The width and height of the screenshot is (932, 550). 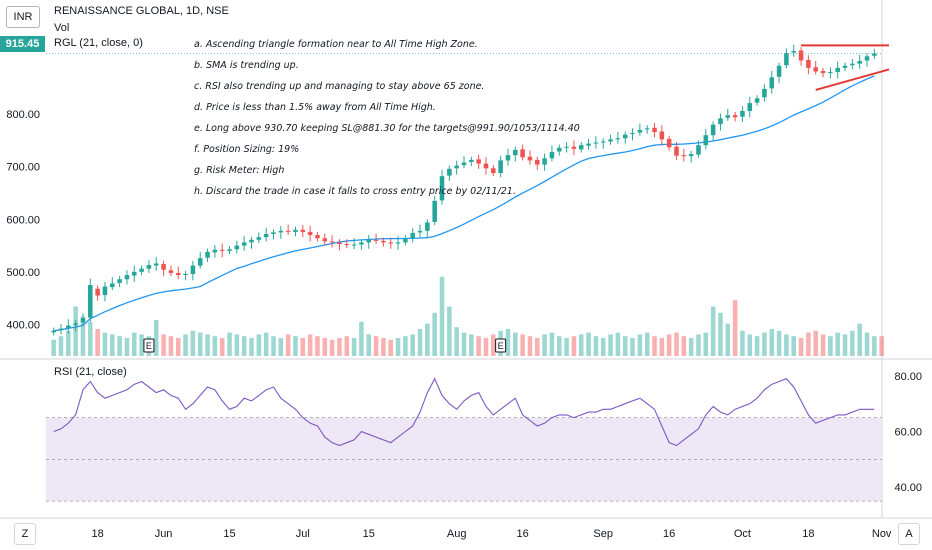 What do you see at coordinates (669, 534) in the screenshot?
I see `time-tick-label: 16` at bounding box center [669, 534].